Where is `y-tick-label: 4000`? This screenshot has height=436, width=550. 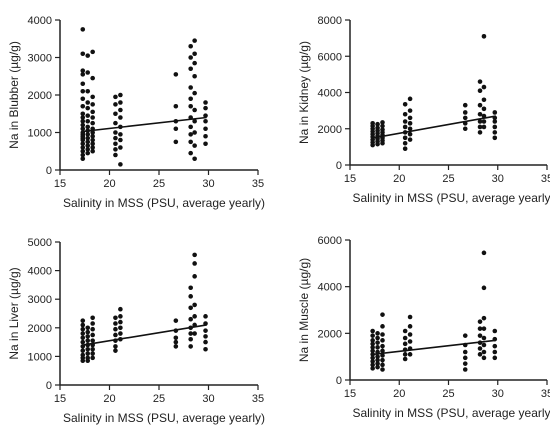 y-tick-label: 4000 is located at coordinates (40, 21).